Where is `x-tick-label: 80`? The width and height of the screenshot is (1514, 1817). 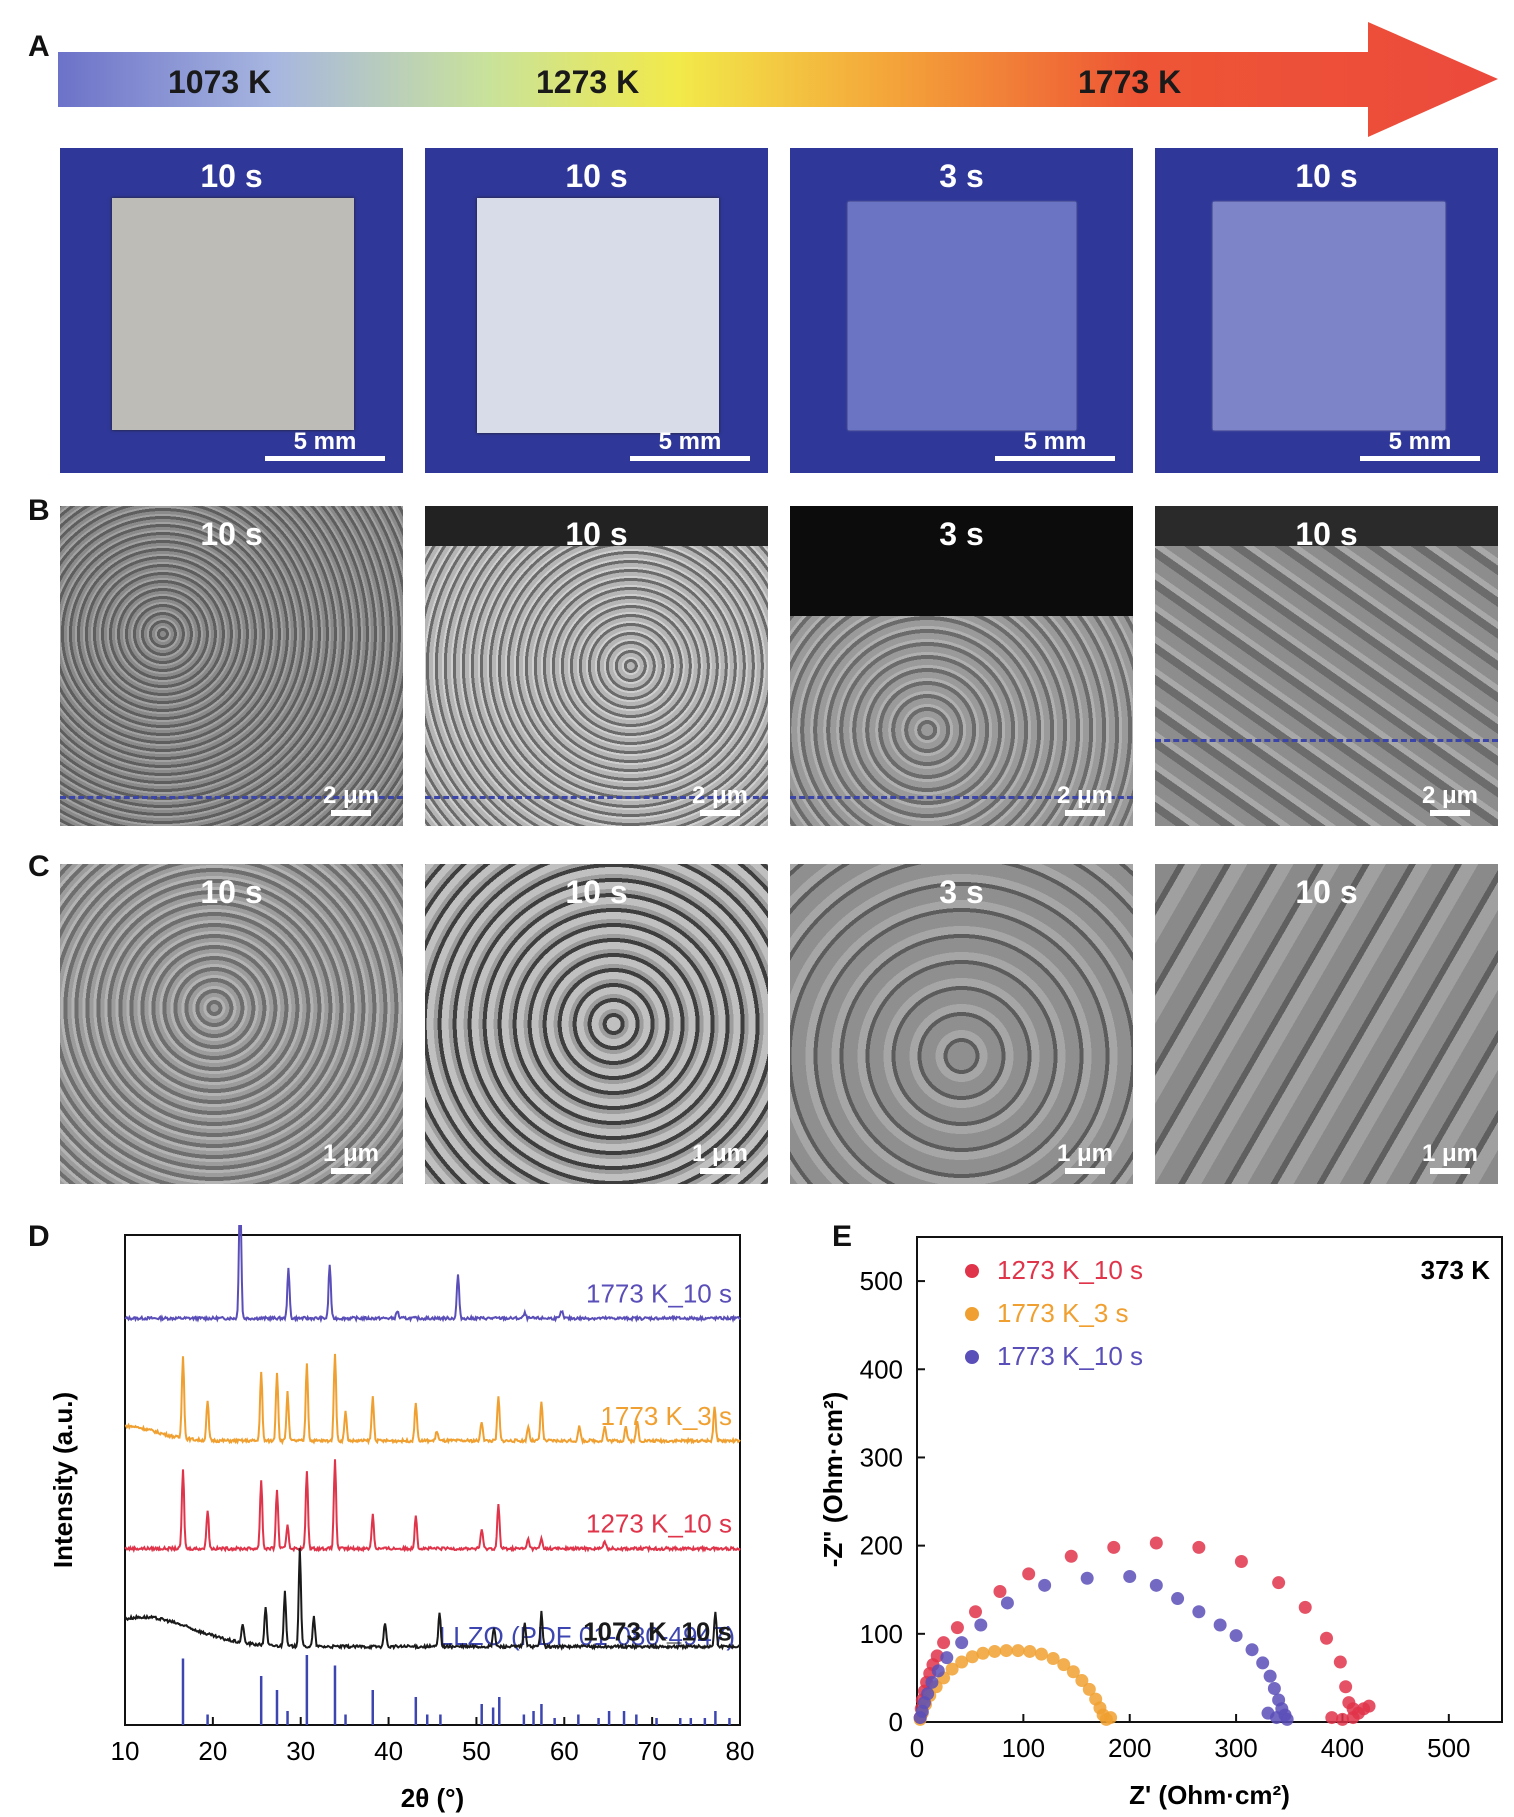
x-tick-label: 80 is located at coordinates (740, 1751).